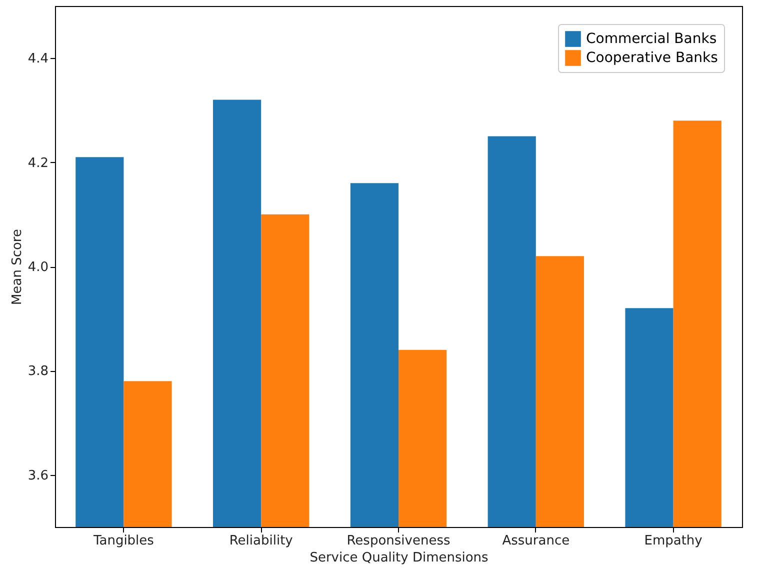 The width and height of the screenshot is (774, 588). I want to click on legend-label: Commercial Banks, so click(651, 39).